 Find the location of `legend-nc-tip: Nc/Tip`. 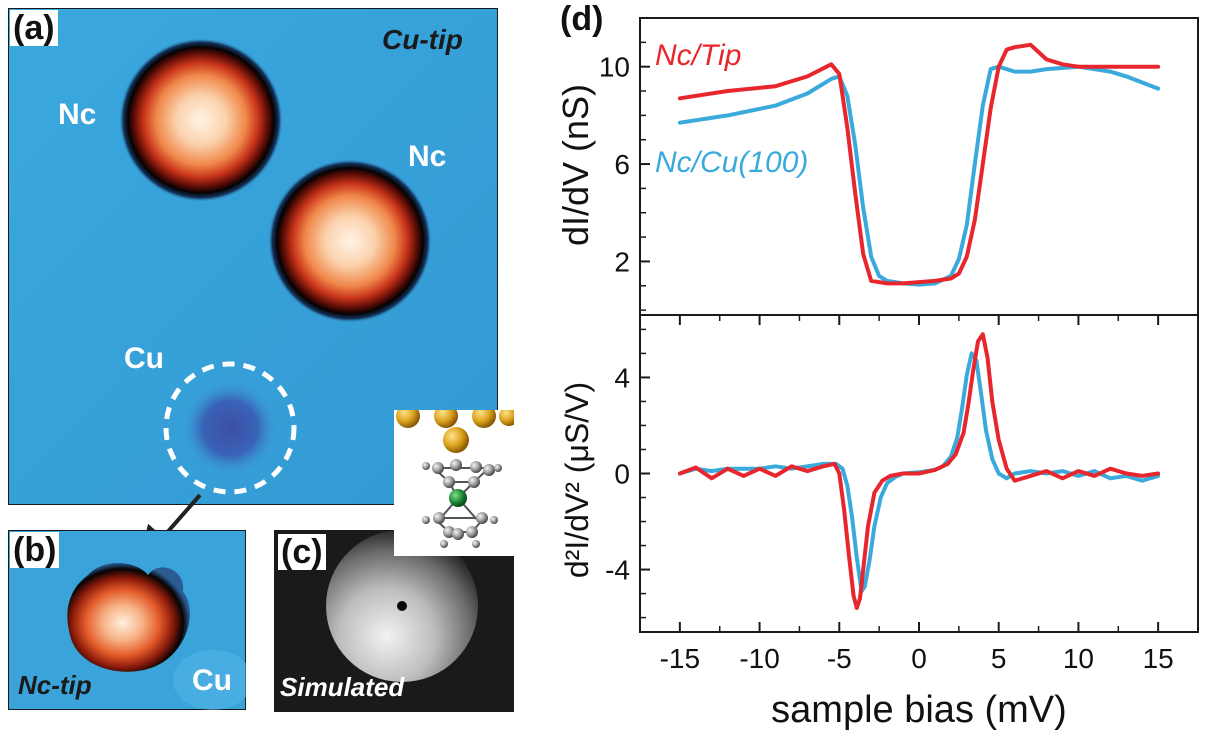

legend-nc-tip: Nc/Tip is located at coordinates (698, 55).